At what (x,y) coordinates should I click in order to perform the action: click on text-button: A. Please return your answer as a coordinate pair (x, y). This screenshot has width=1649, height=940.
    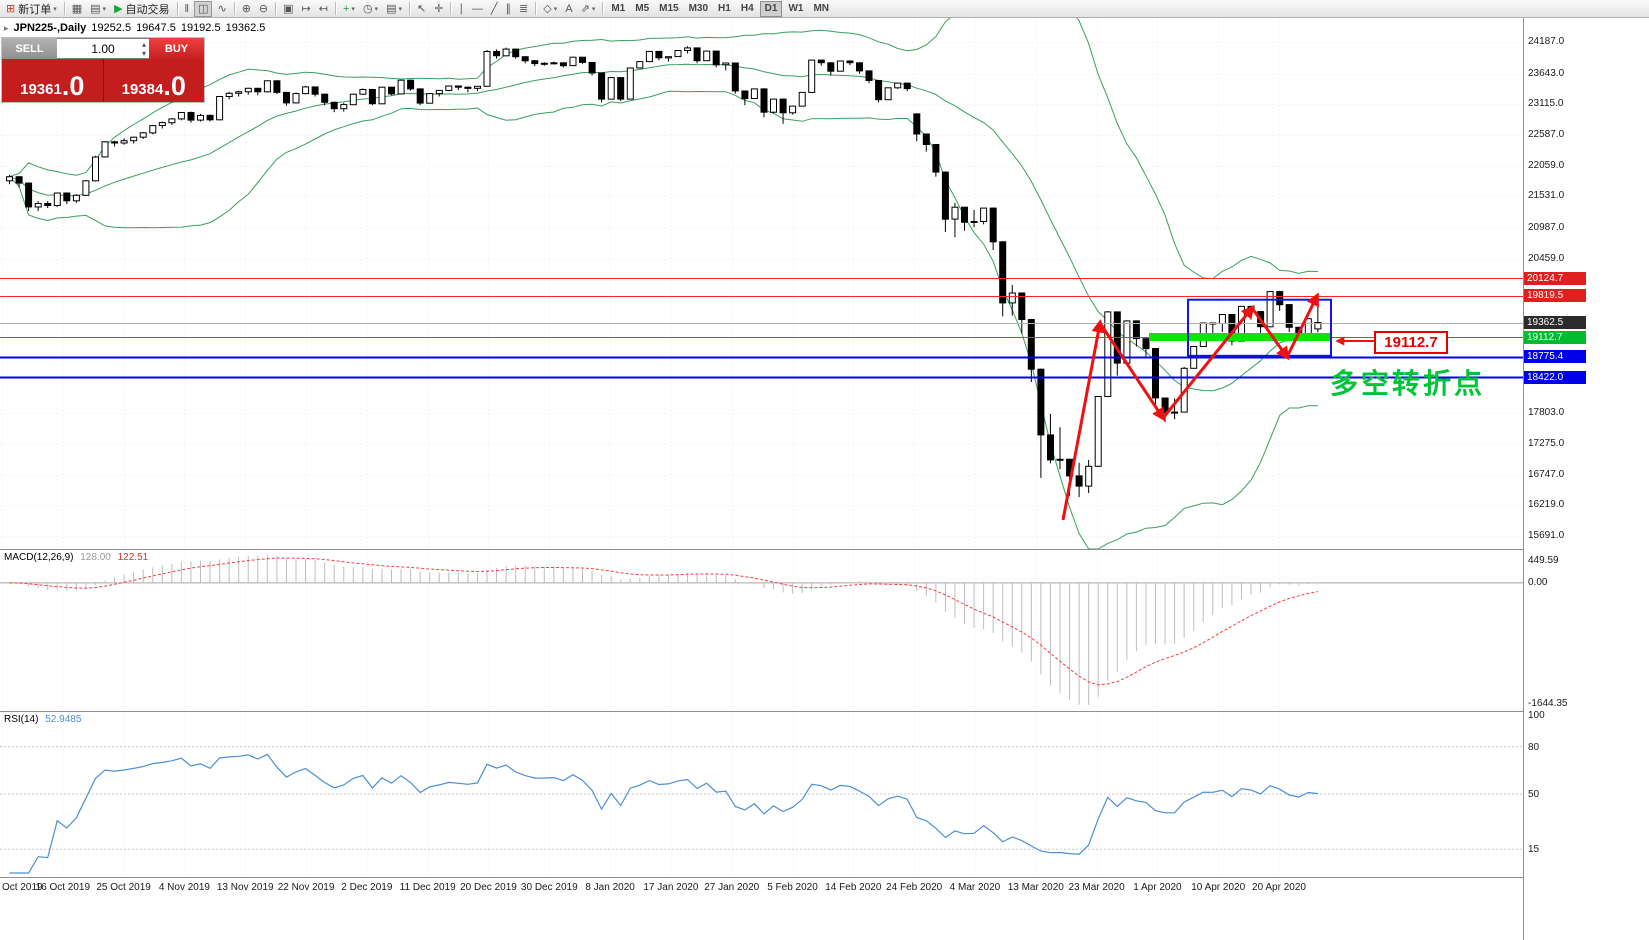
    Looking at the image, I should click on (568, 9).